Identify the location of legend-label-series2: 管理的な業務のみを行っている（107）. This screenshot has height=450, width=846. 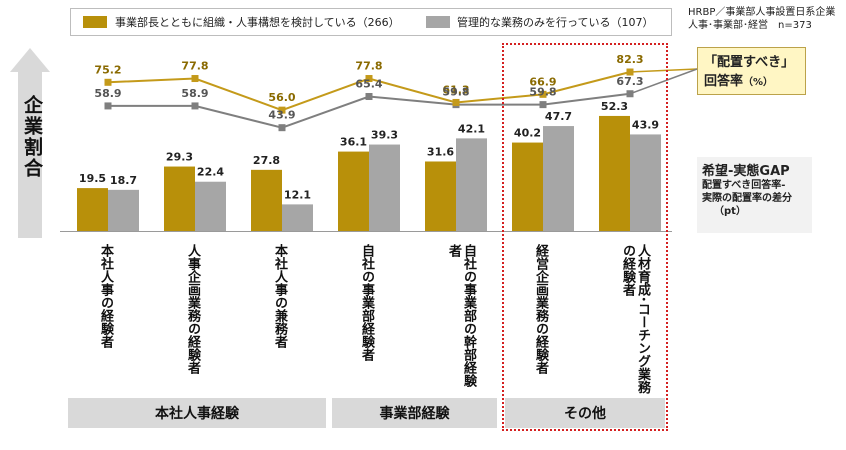
(555, 22).